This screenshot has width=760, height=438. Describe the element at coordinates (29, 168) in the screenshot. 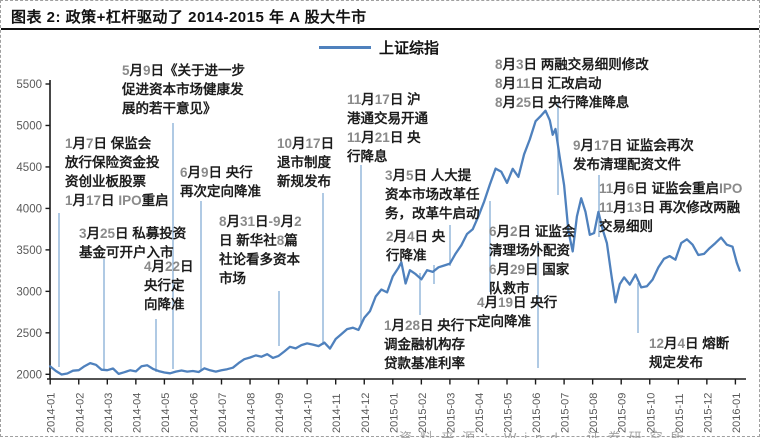

I see `y-axis-tick-label: 4500` at that location.